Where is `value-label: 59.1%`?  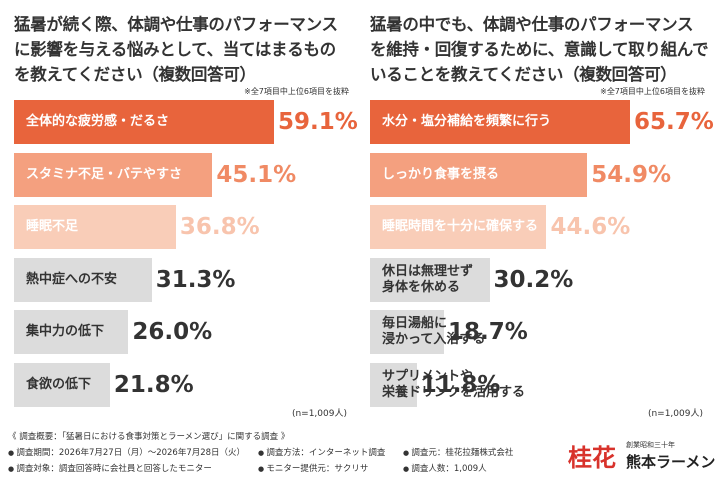 value-label: 59.1% is located at coordinates (318, 122).